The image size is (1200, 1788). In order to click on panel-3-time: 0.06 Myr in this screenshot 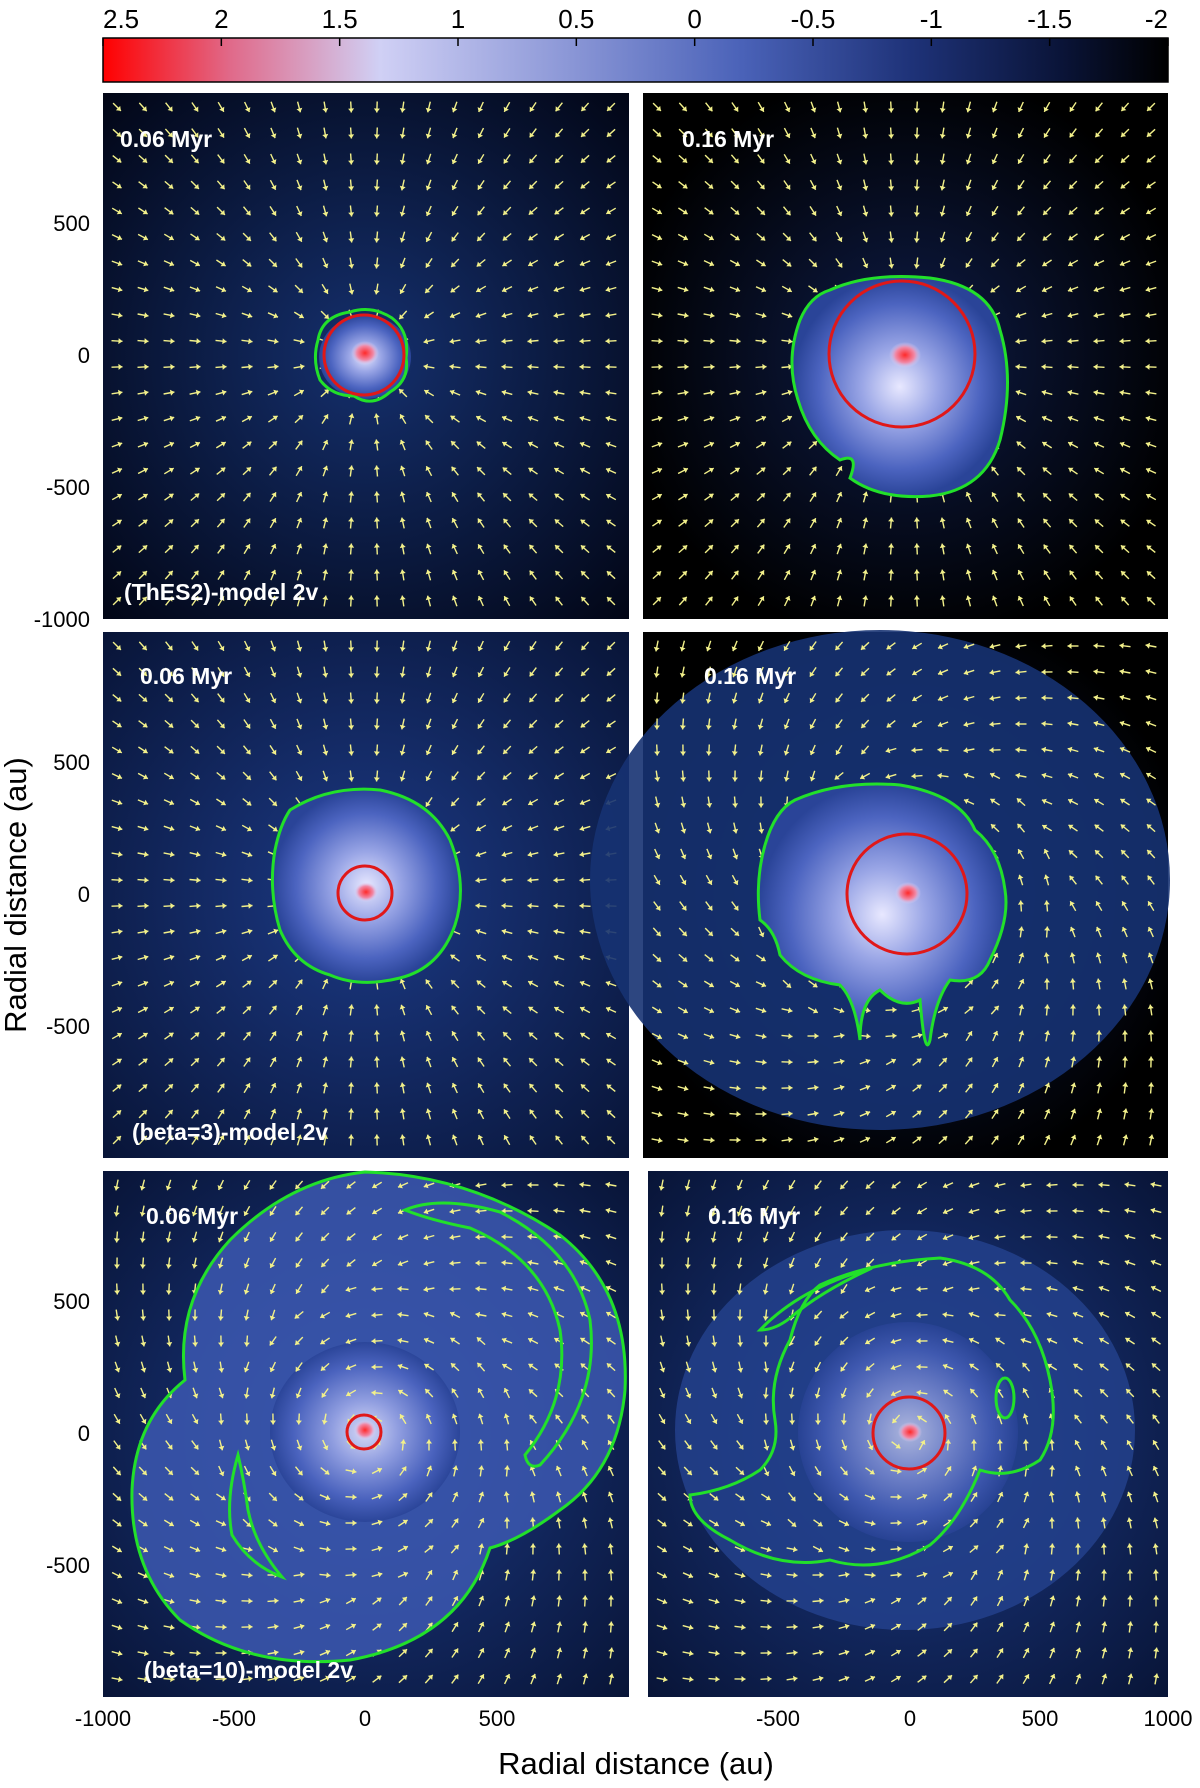, I will do `click(186, 676)`.